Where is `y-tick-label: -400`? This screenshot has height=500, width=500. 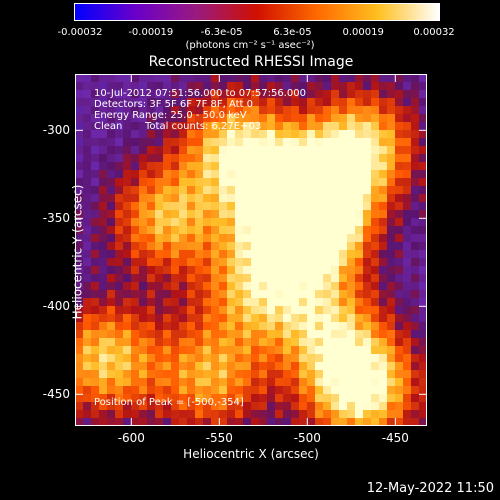 y-tick-label: -400 is located at coordinates (56, 306).